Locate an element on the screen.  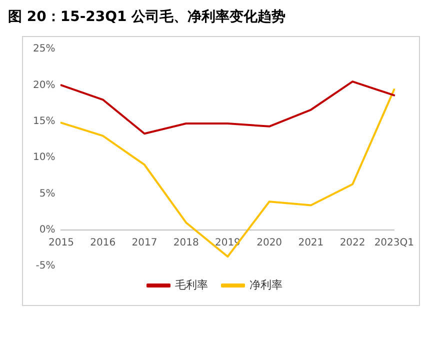
y-tick-label: 25% is located at coordinates (44, 49).